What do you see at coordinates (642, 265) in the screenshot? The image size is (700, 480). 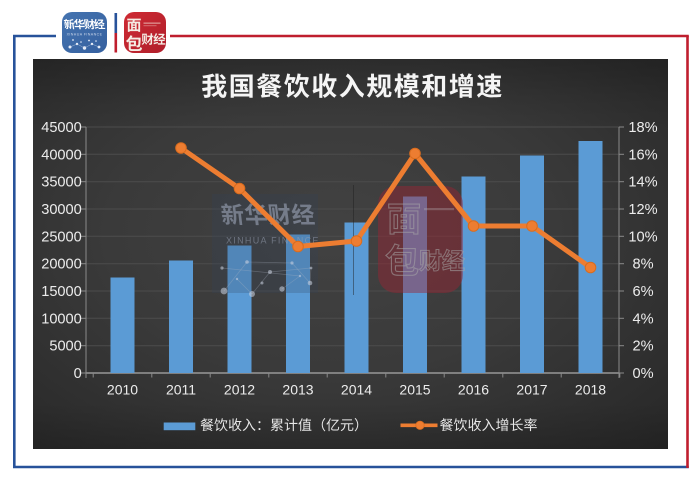 I see `svg-text: 8%` at bounding box center [642, 265].